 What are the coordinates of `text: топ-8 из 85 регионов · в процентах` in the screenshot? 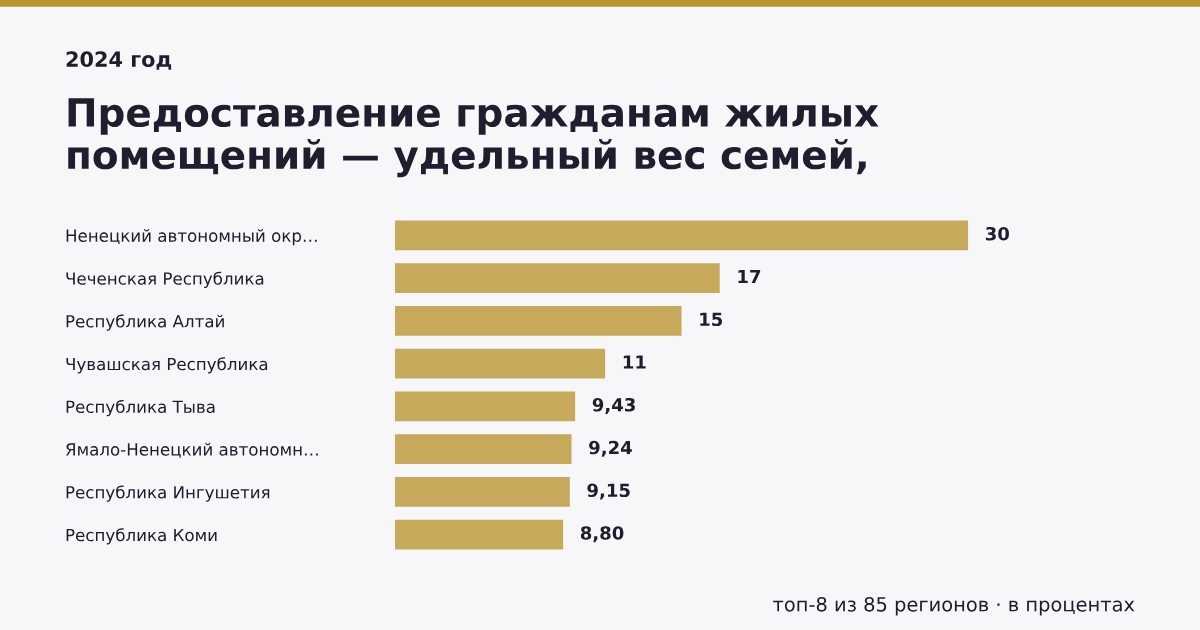 It's located at (954, 606).